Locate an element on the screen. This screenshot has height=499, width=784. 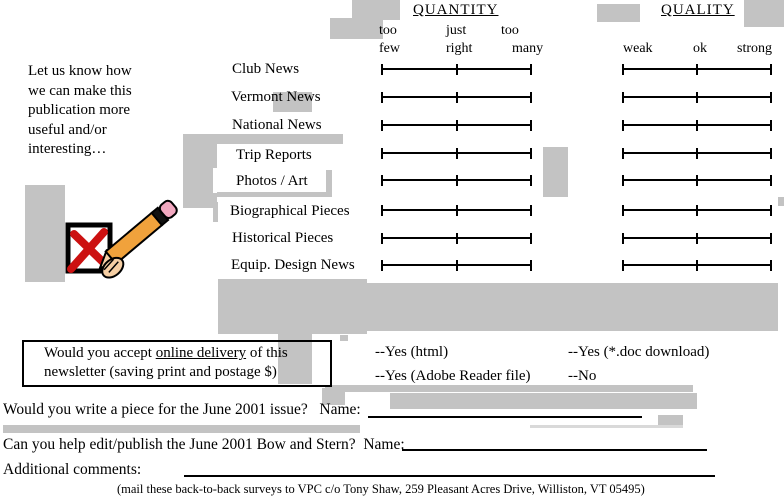
col-label-weak: weak is located at coordinates (638, 48).